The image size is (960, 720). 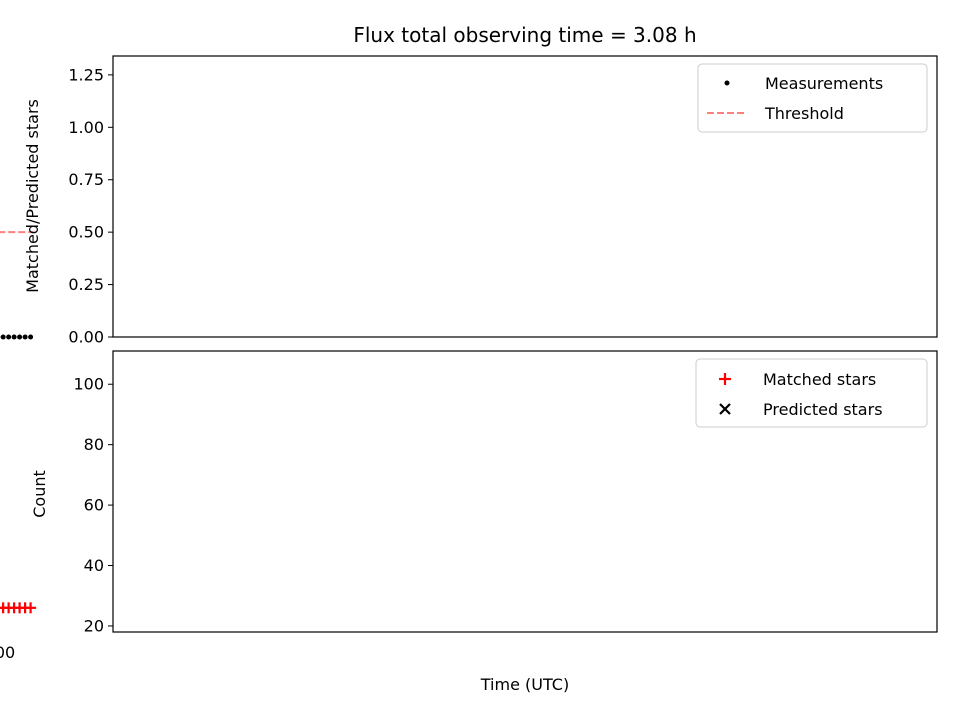 I want to click on y-tick-label: 0.25, so click(x=86, y=284).